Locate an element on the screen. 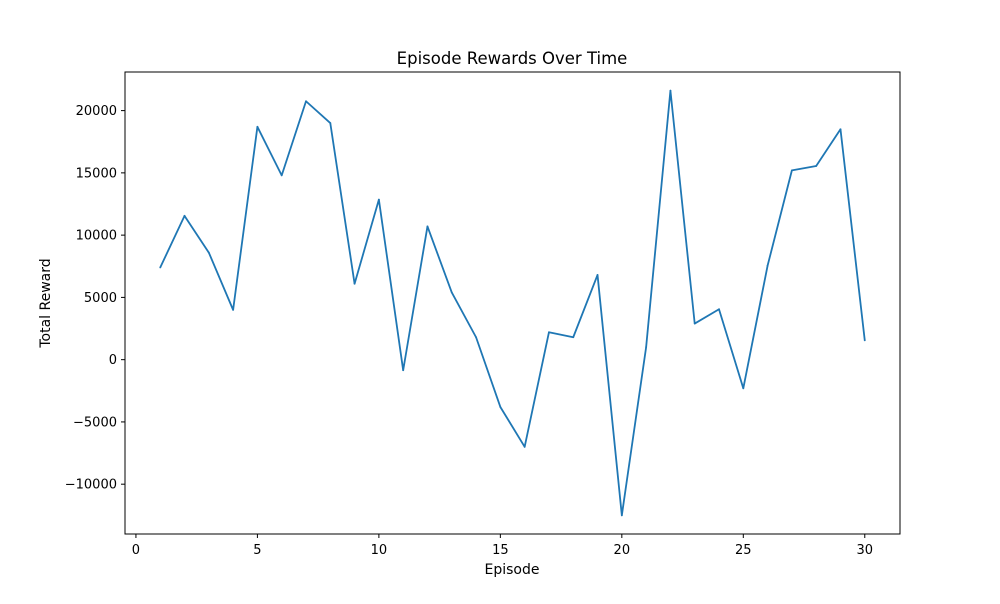 The width and height of the screenshot is (1000, 604). y-axis-label: Total Reward is located at coordinates (46, 303).